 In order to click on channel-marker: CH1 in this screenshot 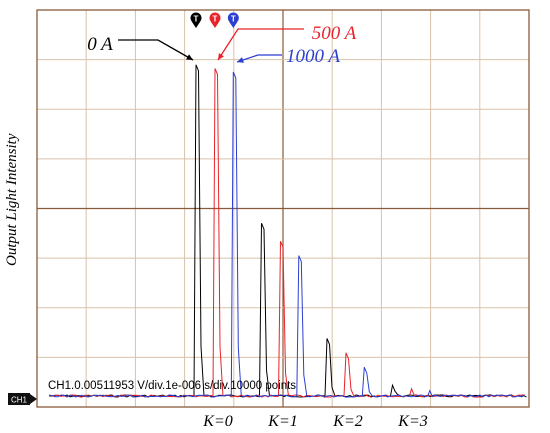, I will do `click(22, 399)`.